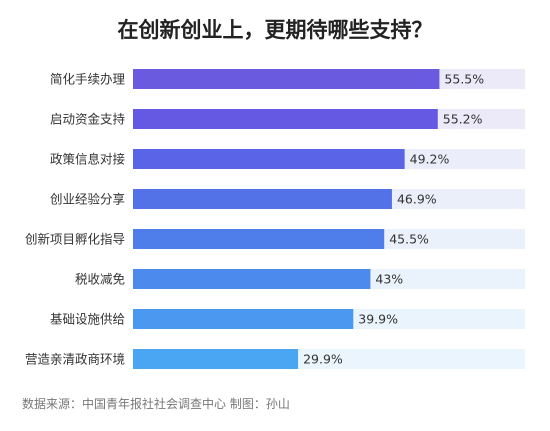  Describe the element at coordinates (464, 79) in the screenshot. I see `value-label: 55.5%` at that location.